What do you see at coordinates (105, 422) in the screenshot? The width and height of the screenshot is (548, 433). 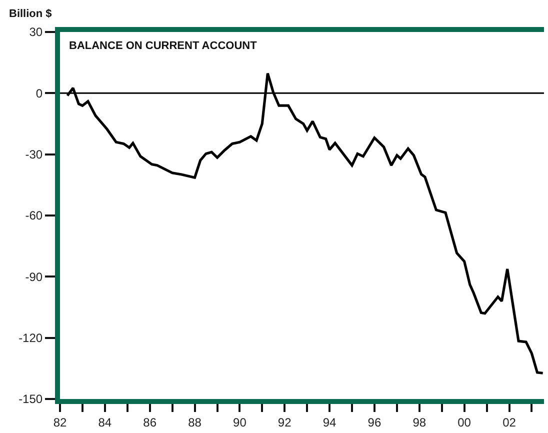 I see `x-tick-label: 84` at bounding box center [105, 422].